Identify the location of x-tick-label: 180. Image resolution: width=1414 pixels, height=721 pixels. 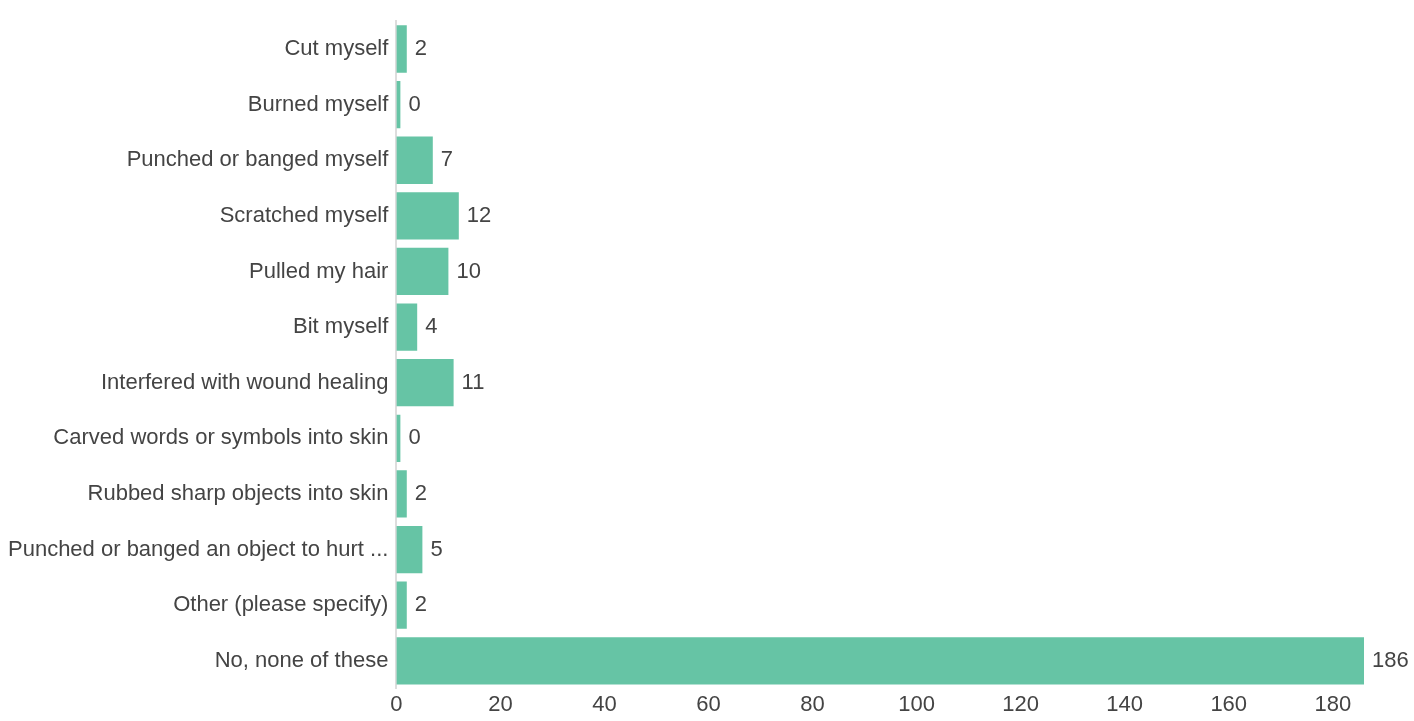
(1333, 703).